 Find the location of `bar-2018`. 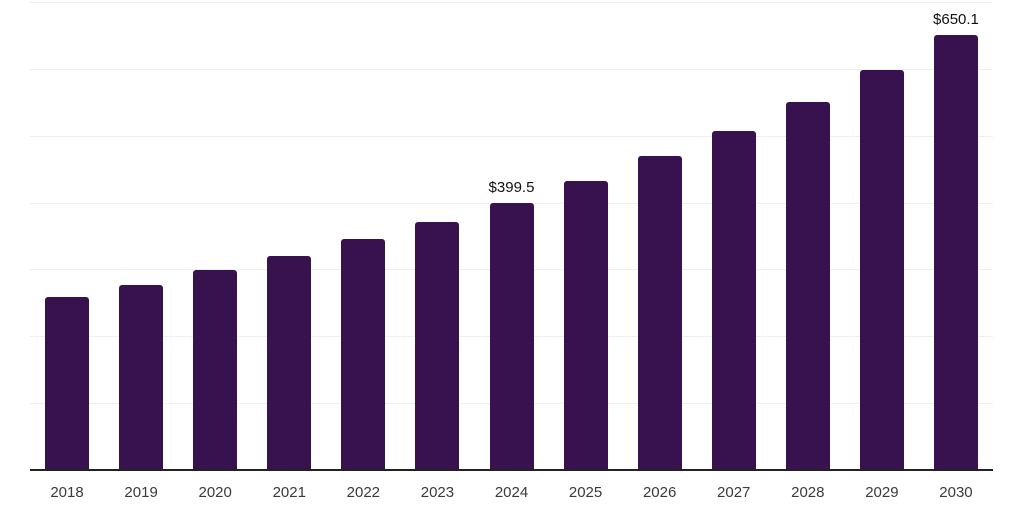

bar-2018 is located at coordinates (67, 383).